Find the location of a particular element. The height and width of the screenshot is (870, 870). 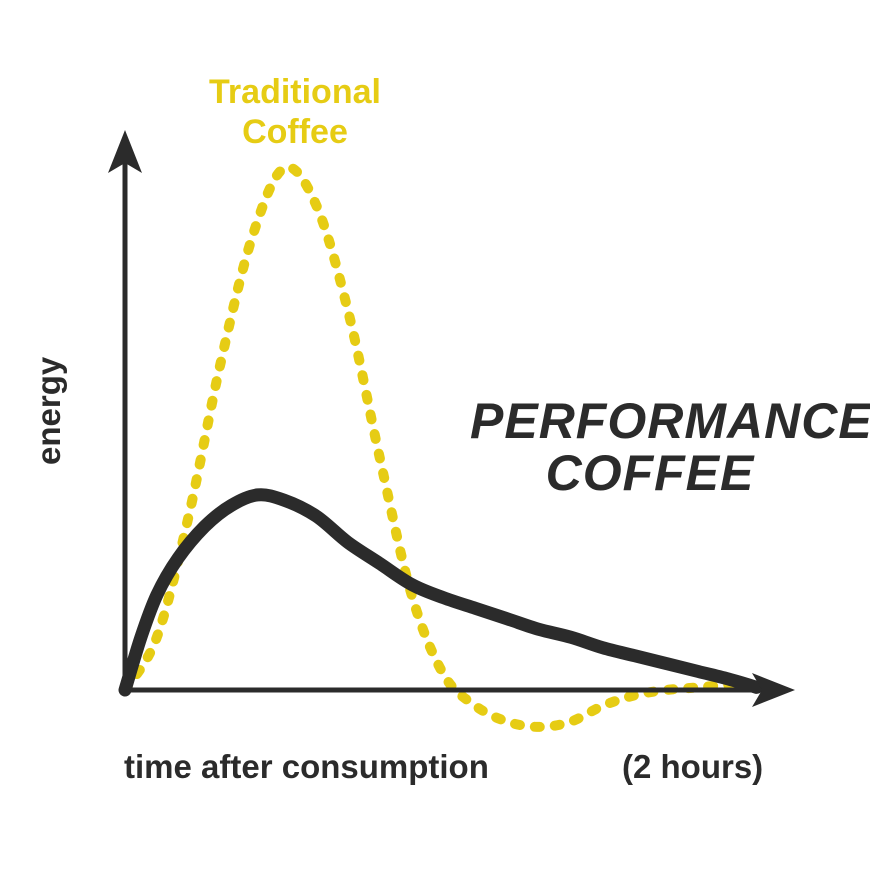

series-label-traditional: Traditional Coffee is located at coordinates (295, 112).